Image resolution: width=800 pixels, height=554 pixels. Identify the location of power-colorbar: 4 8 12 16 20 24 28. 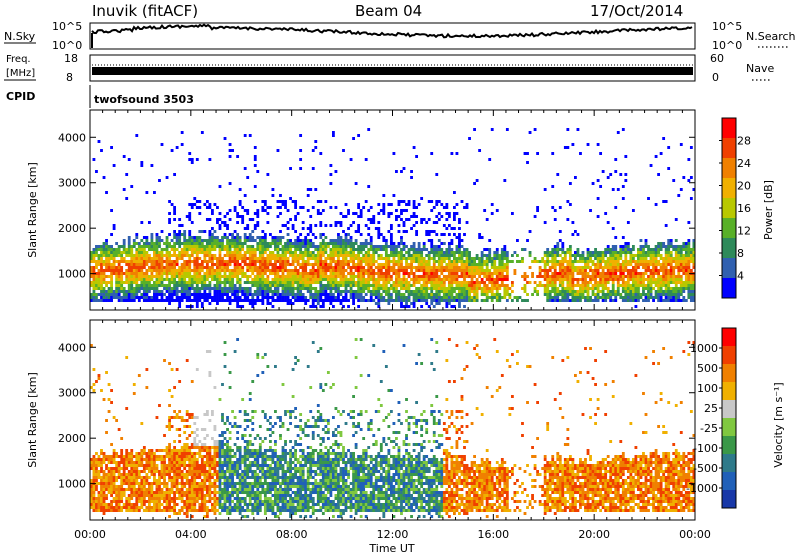
(735, 208).